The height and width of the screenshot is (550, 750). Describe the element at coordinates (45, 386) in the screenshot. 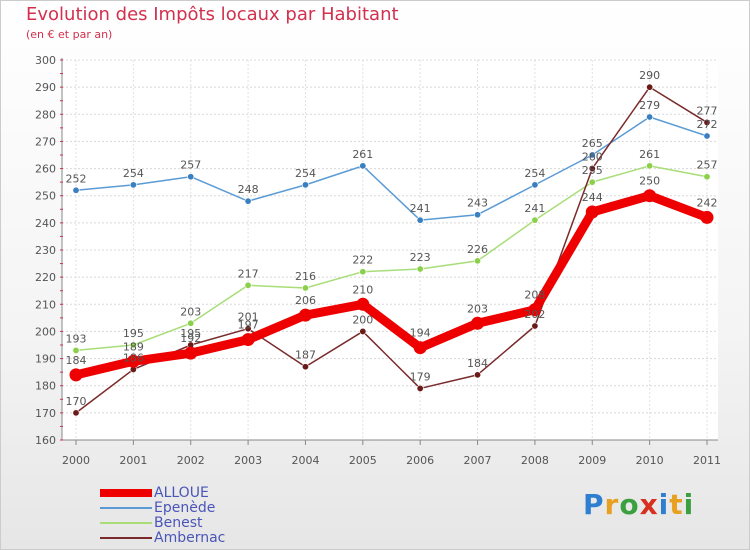

I see `y-tick-label: 180` at that location.